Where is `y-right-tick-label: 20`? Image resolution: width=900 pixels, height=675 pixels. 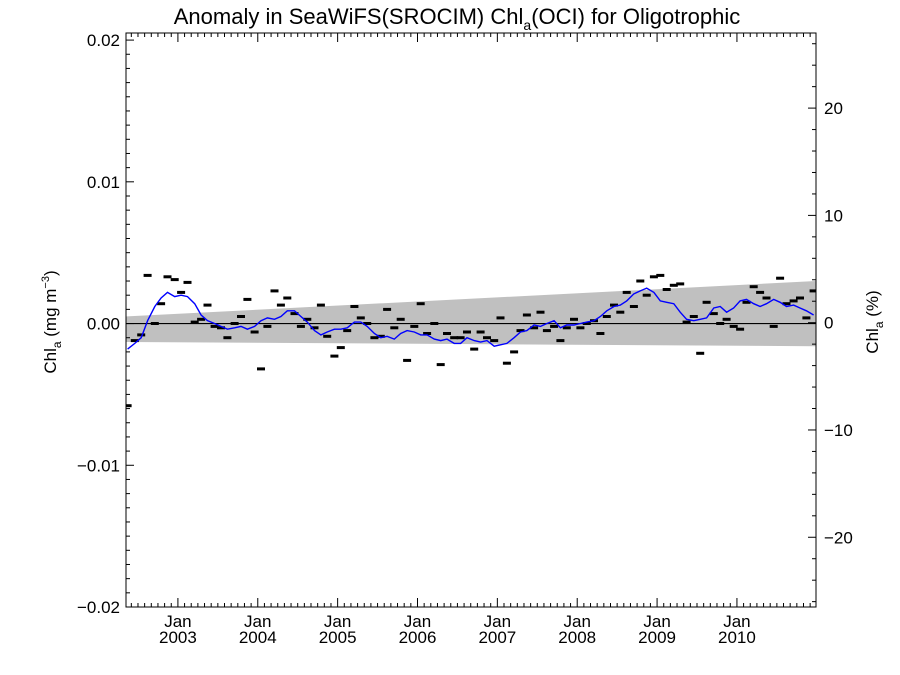
y-right-tick-label: 20 is located at coordinates (833, 108).